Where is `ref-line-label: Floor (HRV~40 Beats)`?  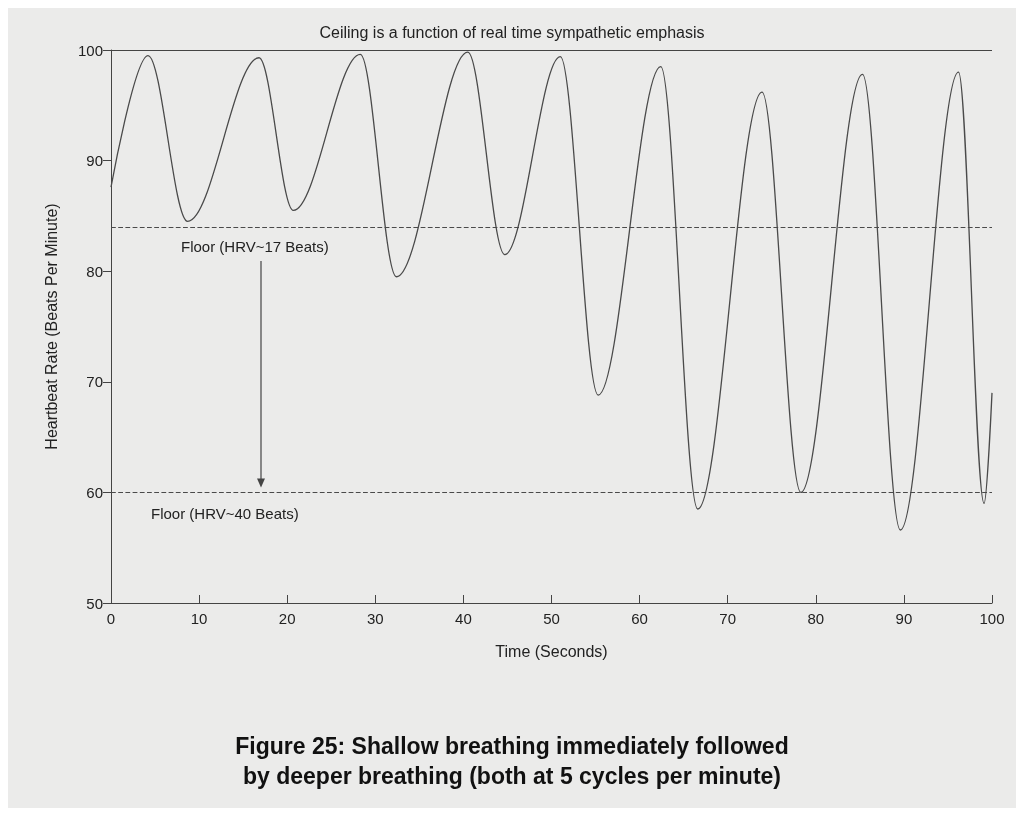
ref-line-label: Floor (HRV~40 Beats) is located at coordinates (225, 514).